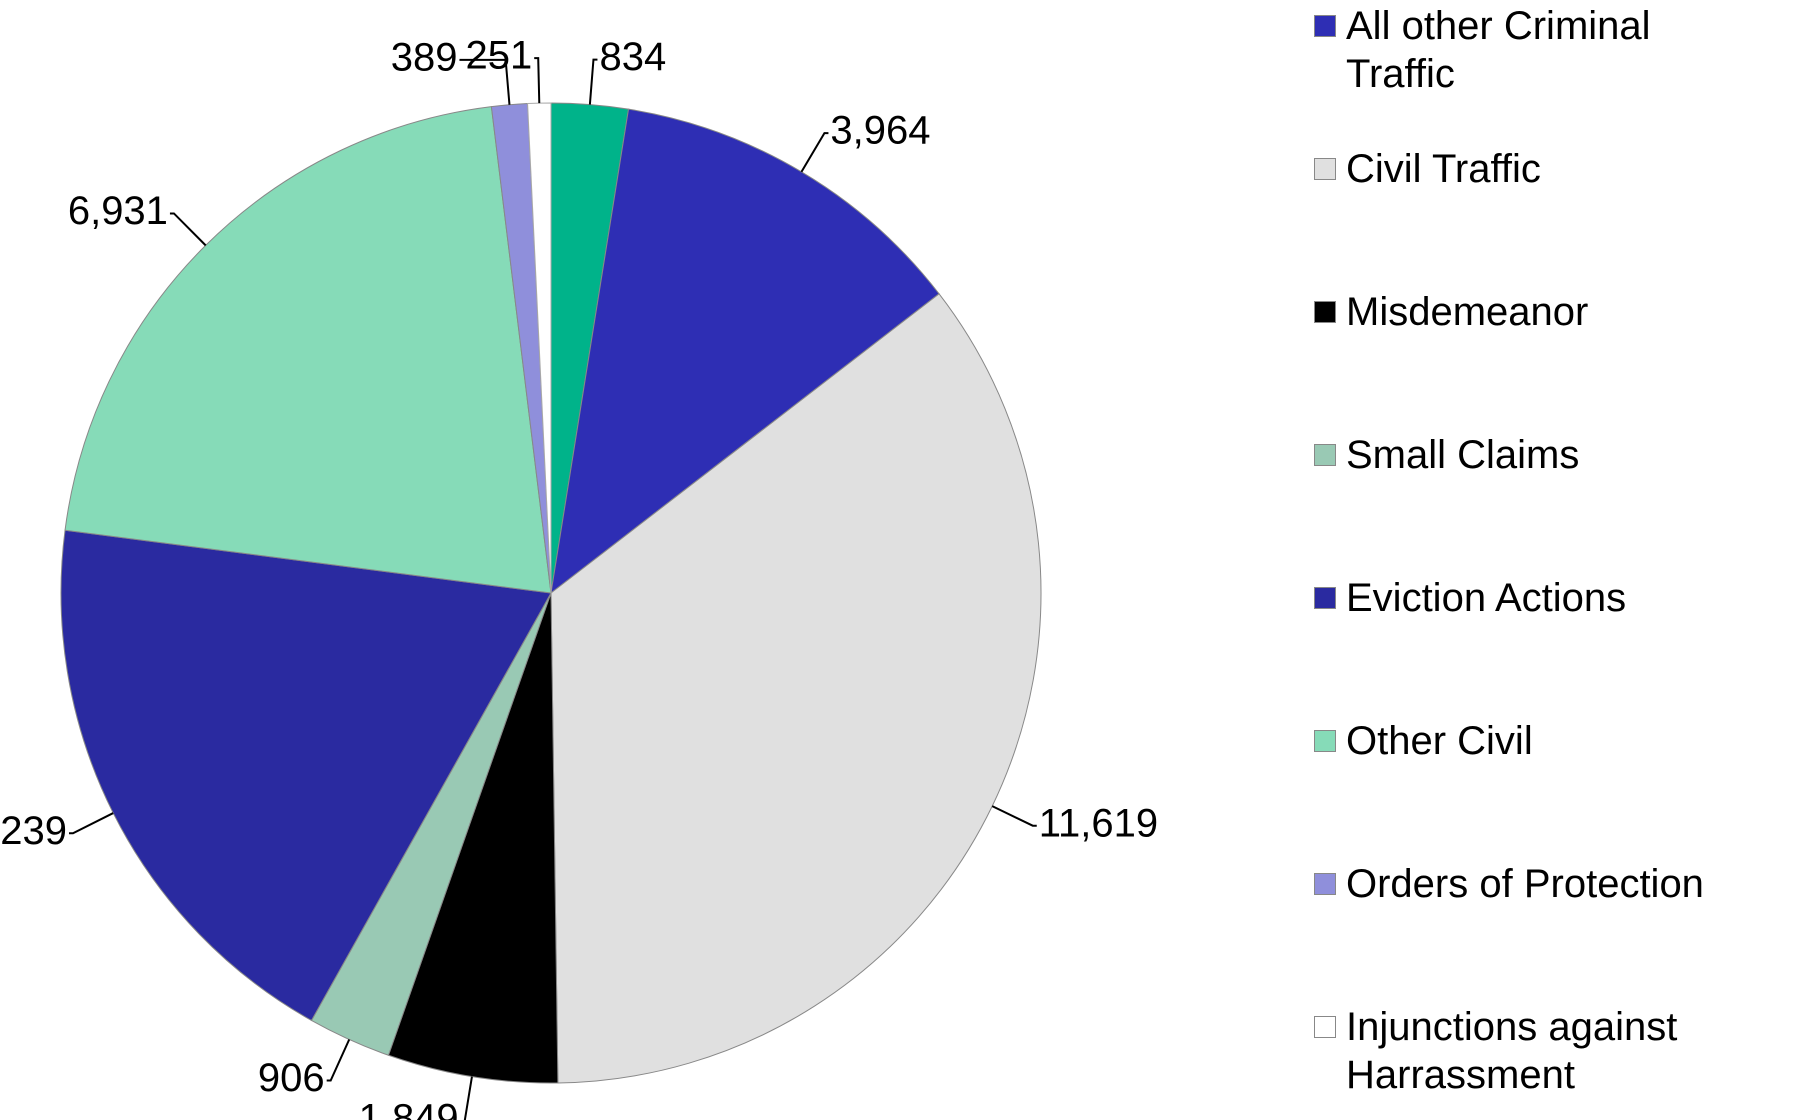 The width and height of the screenshot is (1813, 1120). What do you see at coordinates (1467, 312) in the screenshot?
I see `legend-label: Misdemeanor` at bounding box center [1467, 312].